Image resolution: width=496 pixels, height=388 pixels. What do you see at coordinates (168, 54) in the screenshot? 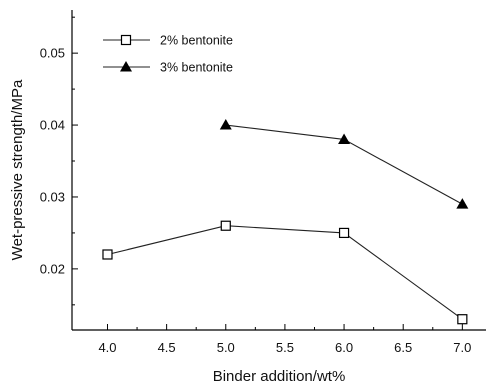
I see `legend: 2% bentonite 3% bentonite` at bounding box center [168, 54].